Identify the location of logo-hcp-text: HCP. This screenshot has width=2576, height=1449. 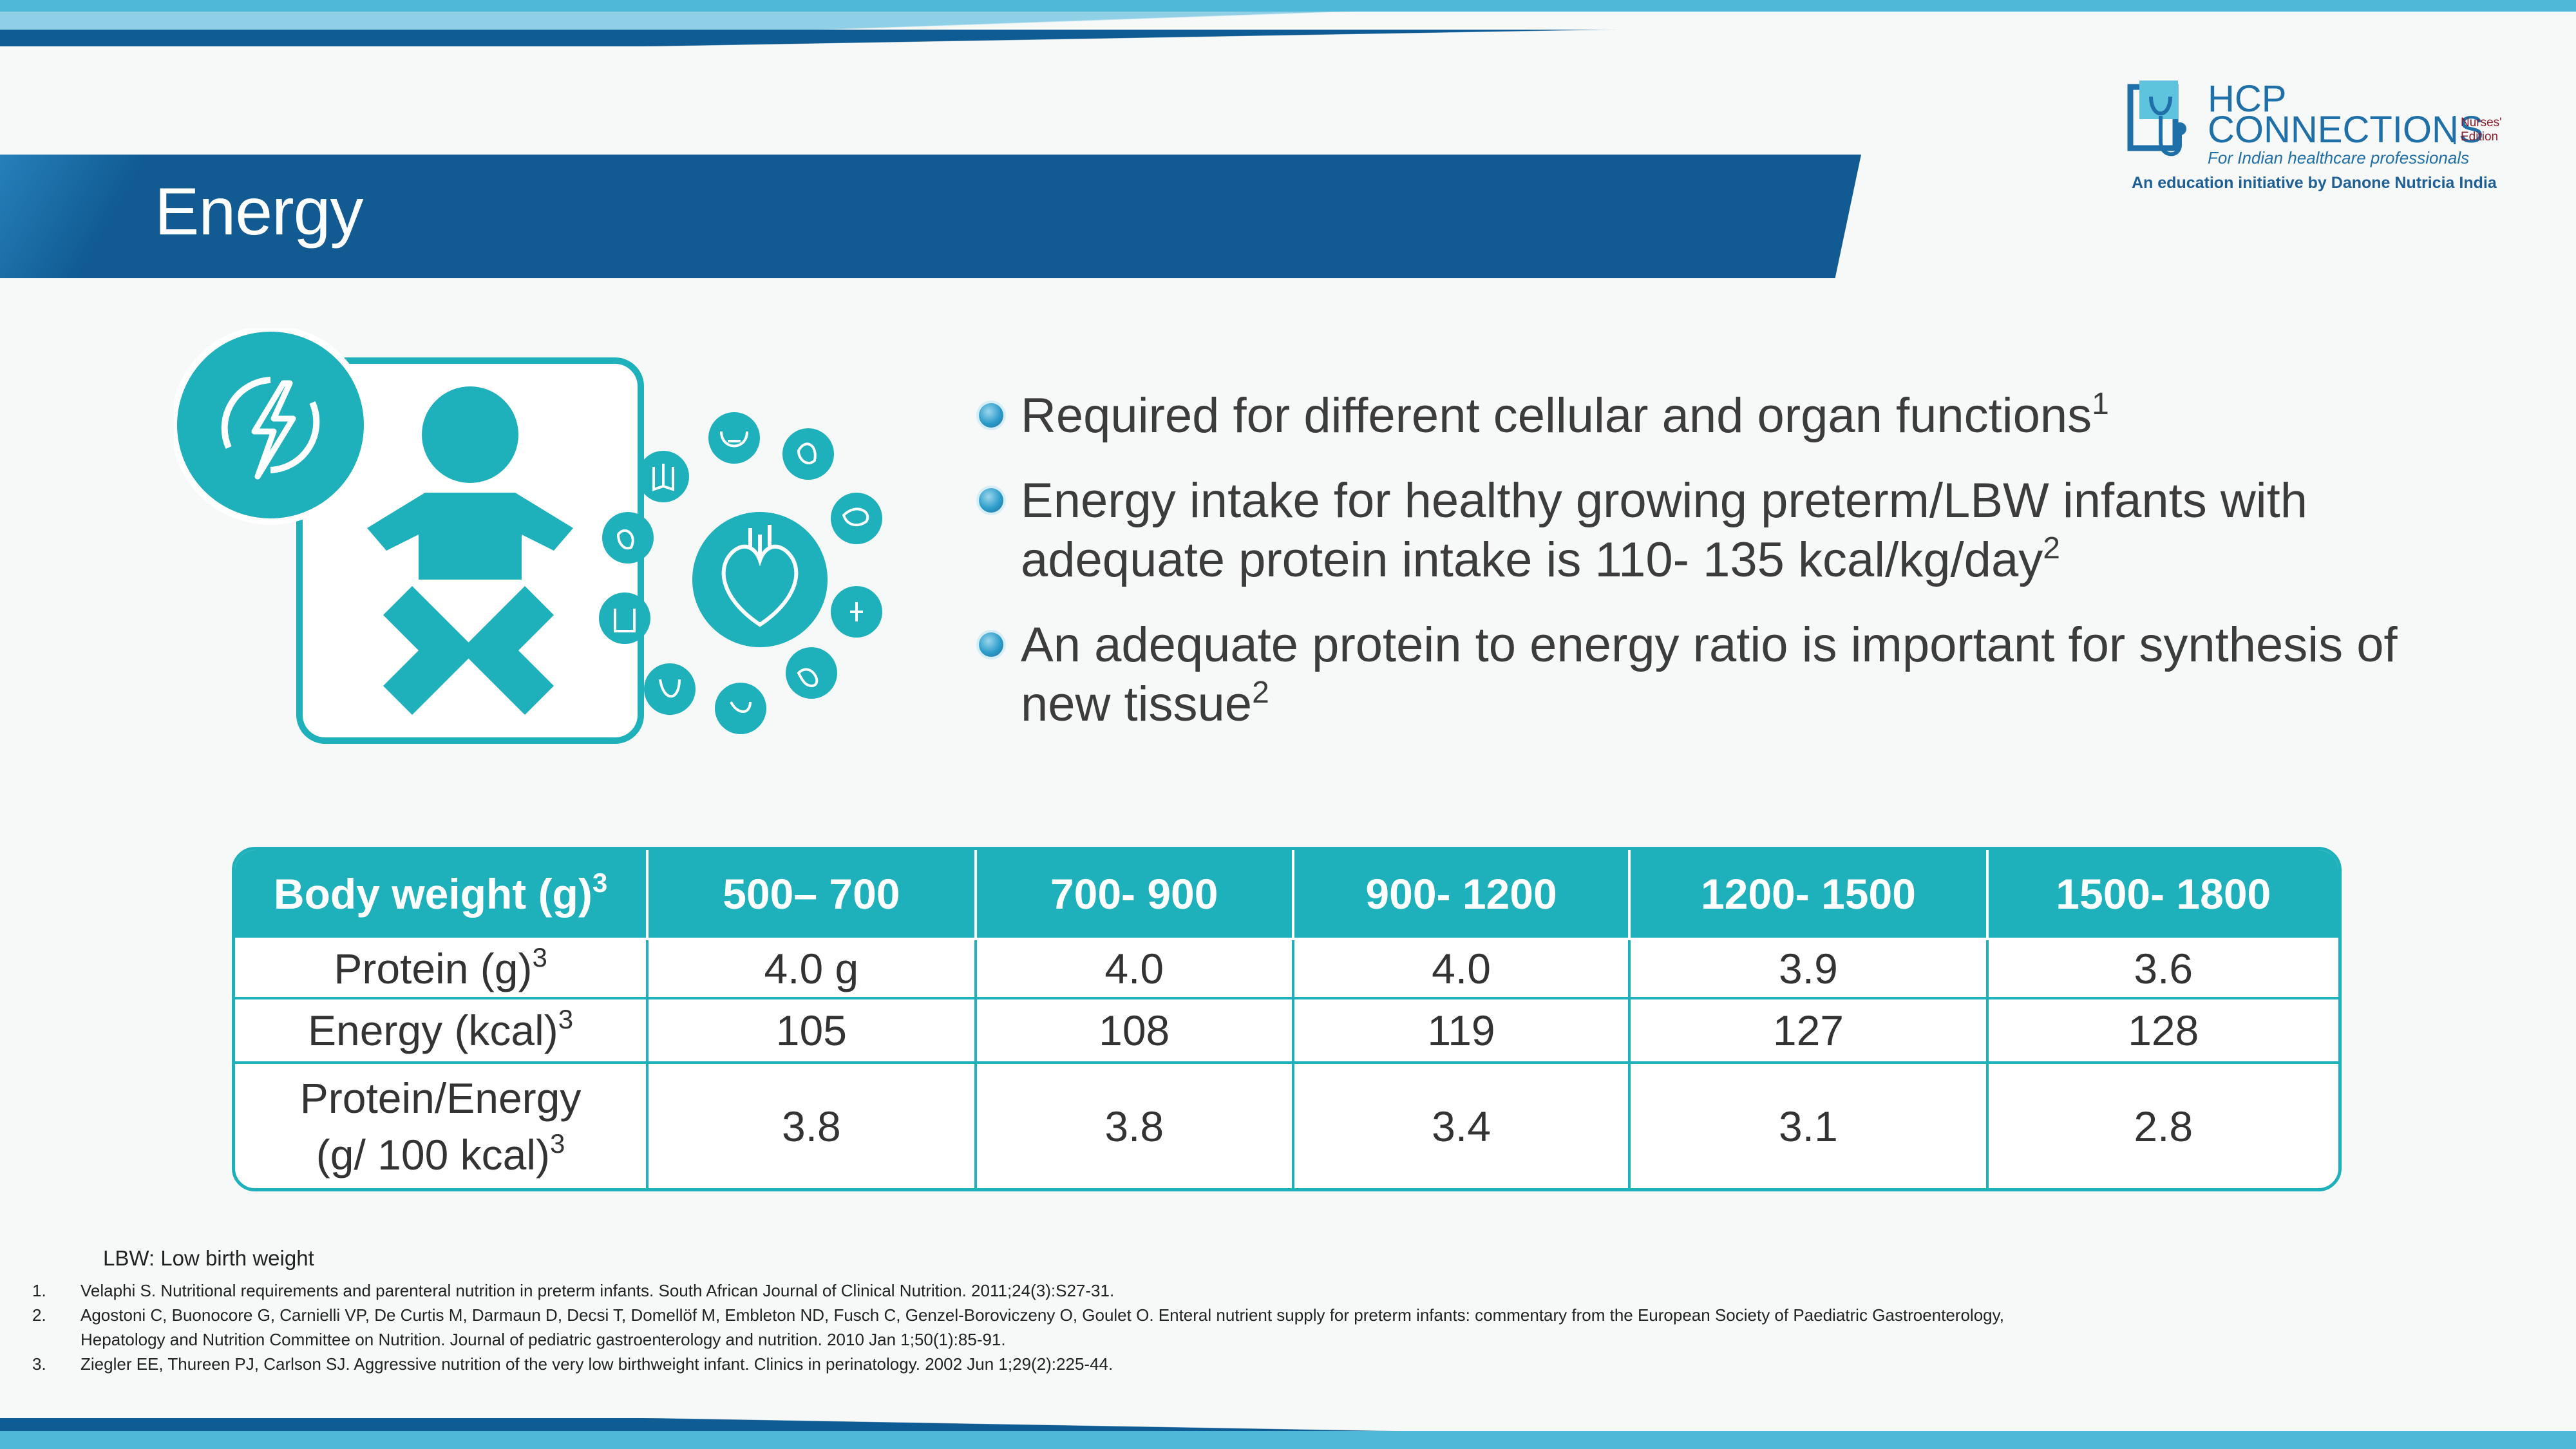
(2247, 99).